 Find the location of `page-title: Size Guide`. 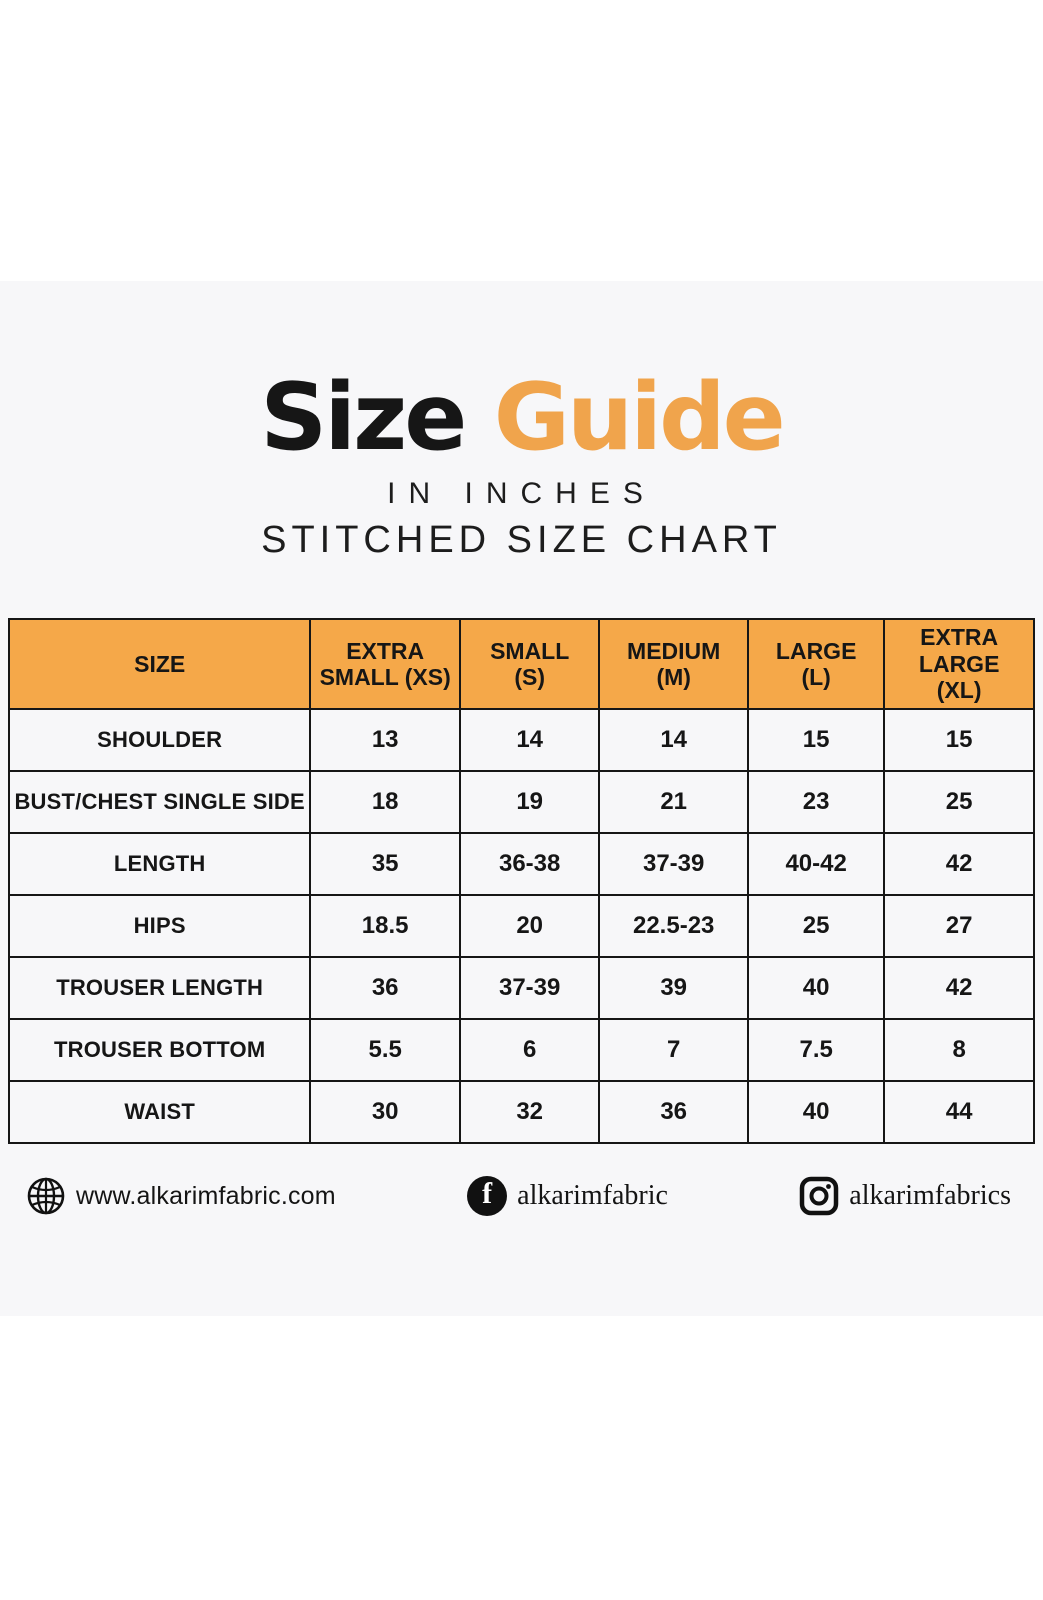

page-title: Size Guide is located at coordinates (521, 417).